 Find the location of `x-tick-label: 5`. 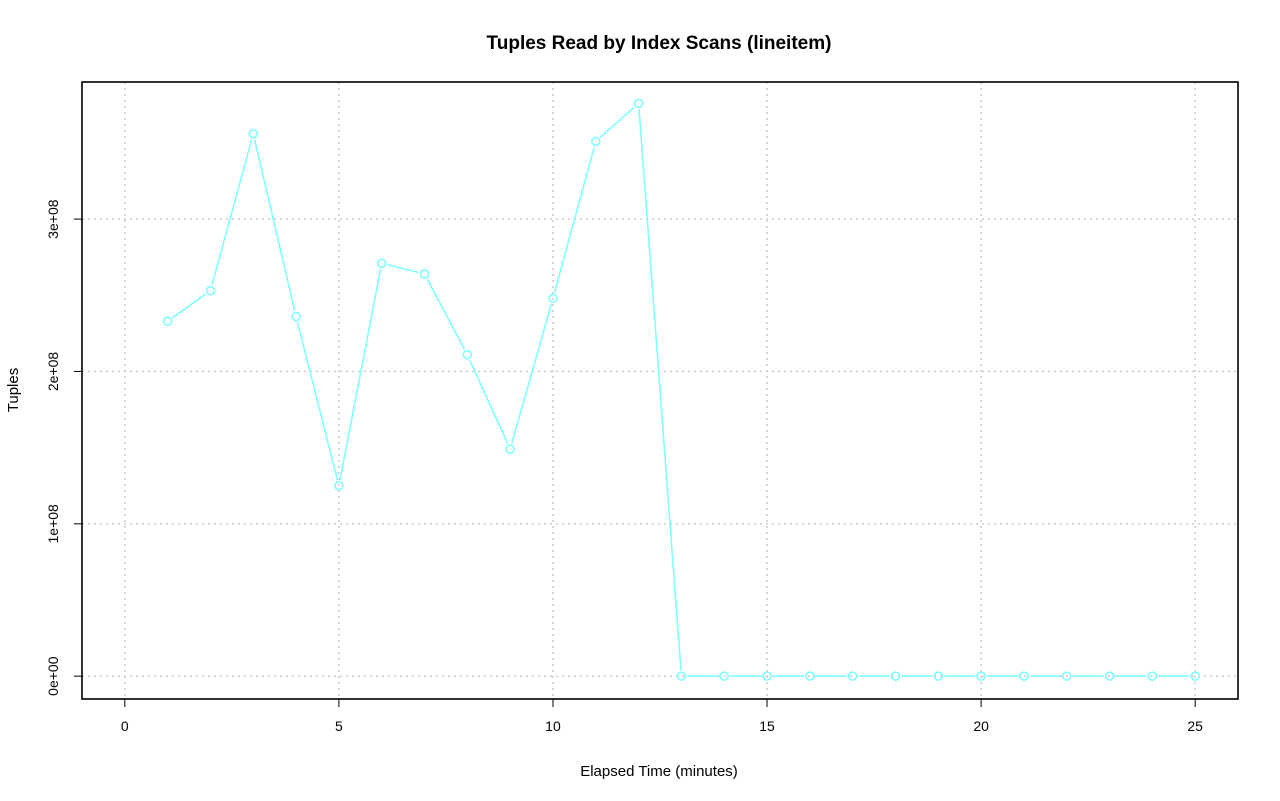

x-tick-label: 5 is located at coordinates (339, 726).